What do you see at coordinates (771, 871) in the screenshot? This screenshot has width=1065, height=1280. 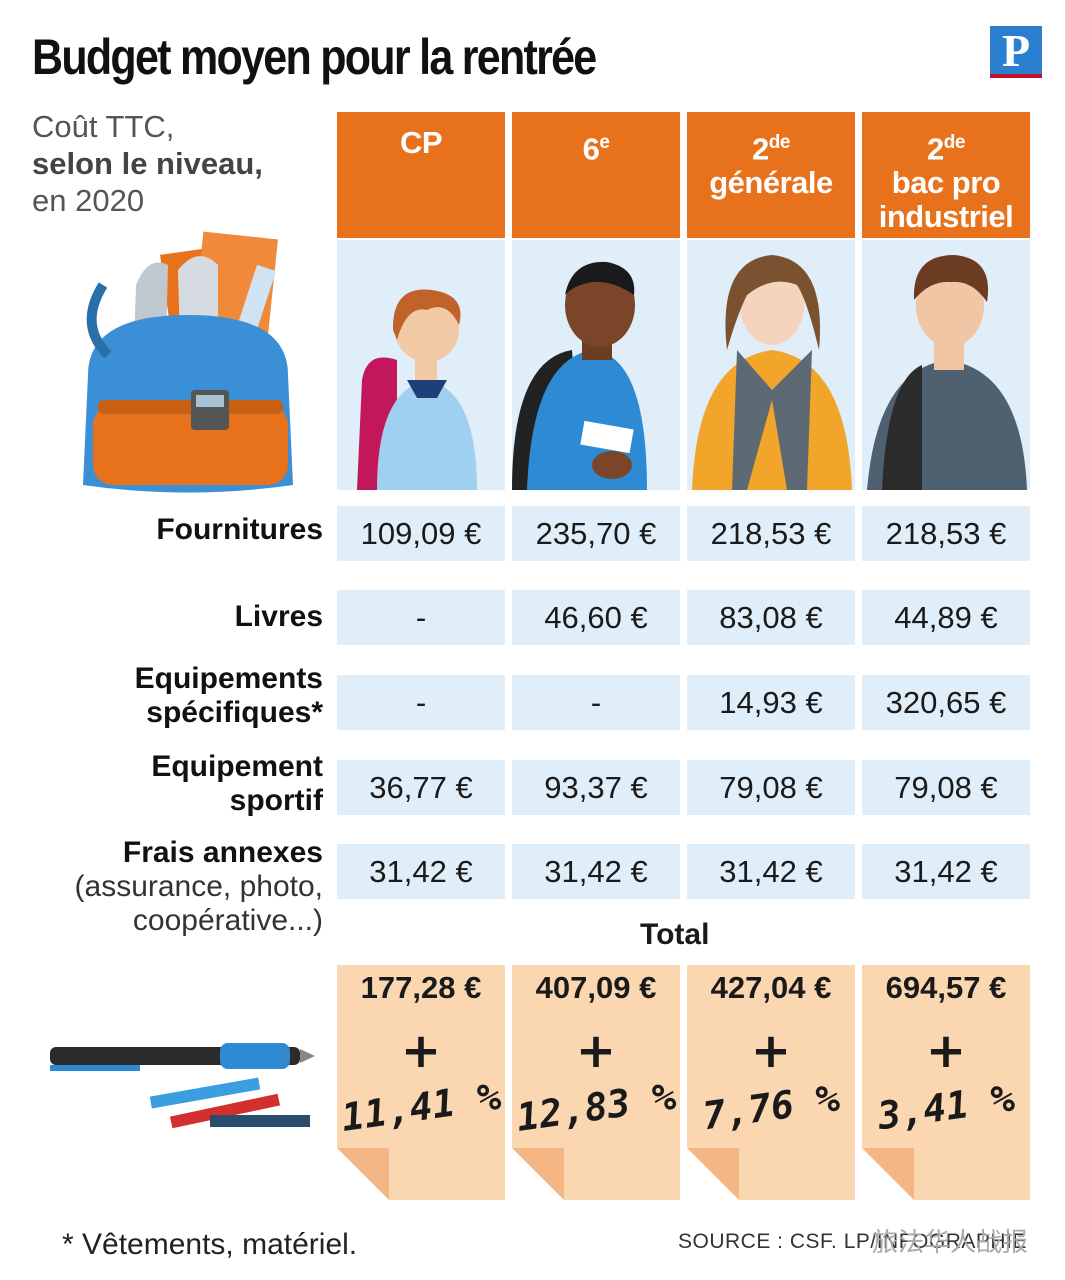 I see `cell-frais-2de-generale: 31,42 €` at bounding box center [771, 871].